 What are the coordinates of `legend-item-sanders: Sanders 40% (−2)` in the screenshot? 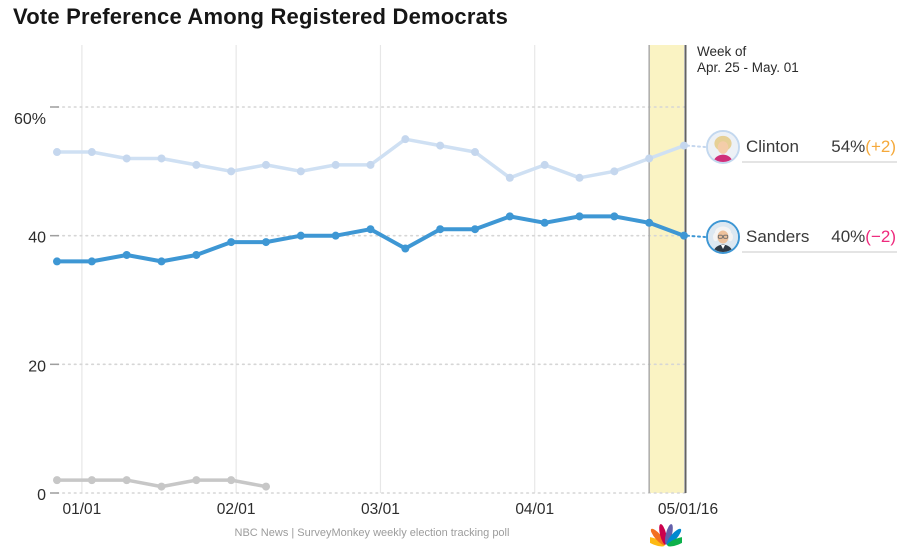 It's located at (801, 237).